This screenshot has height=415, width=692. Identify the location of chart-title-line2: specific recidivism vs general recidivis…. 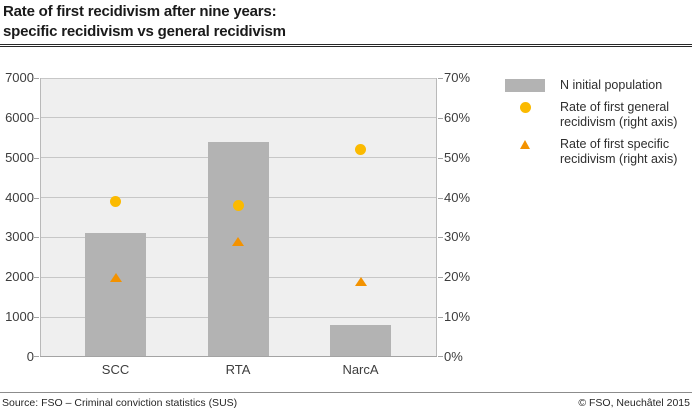
(144, 31).